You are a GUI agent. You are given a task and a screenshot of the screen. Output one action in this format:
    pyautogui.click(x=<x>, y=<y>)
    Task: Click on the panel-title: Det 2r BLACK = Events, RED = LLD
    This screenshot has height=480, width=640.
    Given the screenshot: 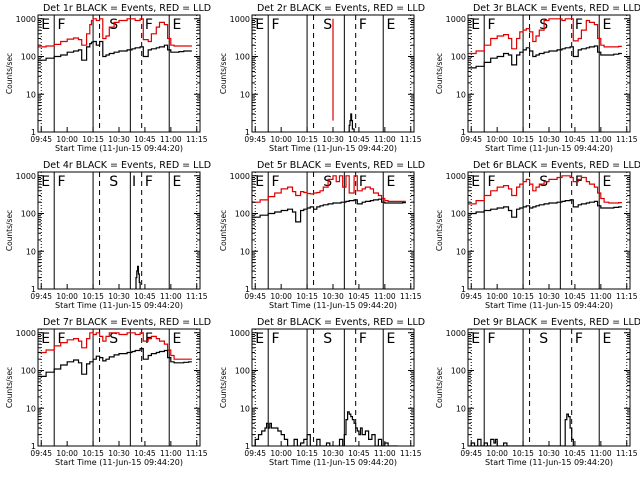 What is the action you would take?
    pyautogui.click(x=341, y=8)
    